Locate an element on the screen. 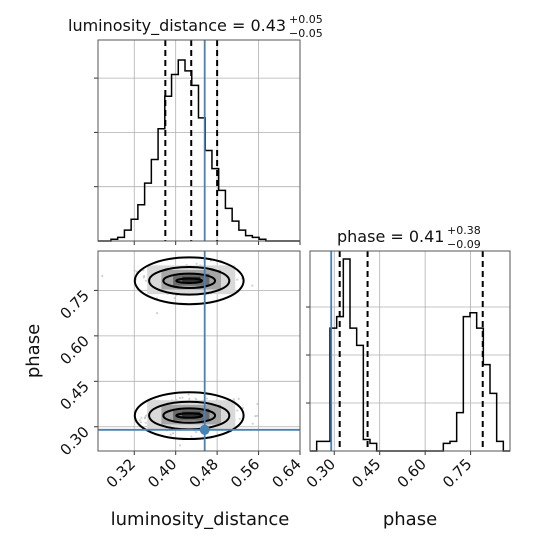 This screenshot has height=550, width=550. lumdist-title-sub: −0.05 is located at coordinates (306, 33).